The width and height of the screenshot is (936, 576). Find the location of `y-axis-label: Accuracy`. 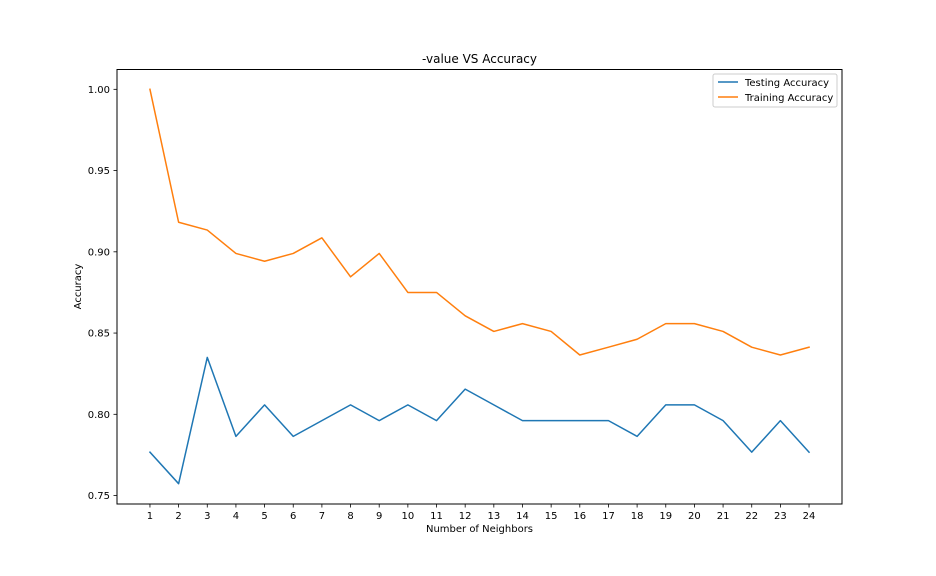

y-axis-label: Accuracy is located at coordinates (78, 287).